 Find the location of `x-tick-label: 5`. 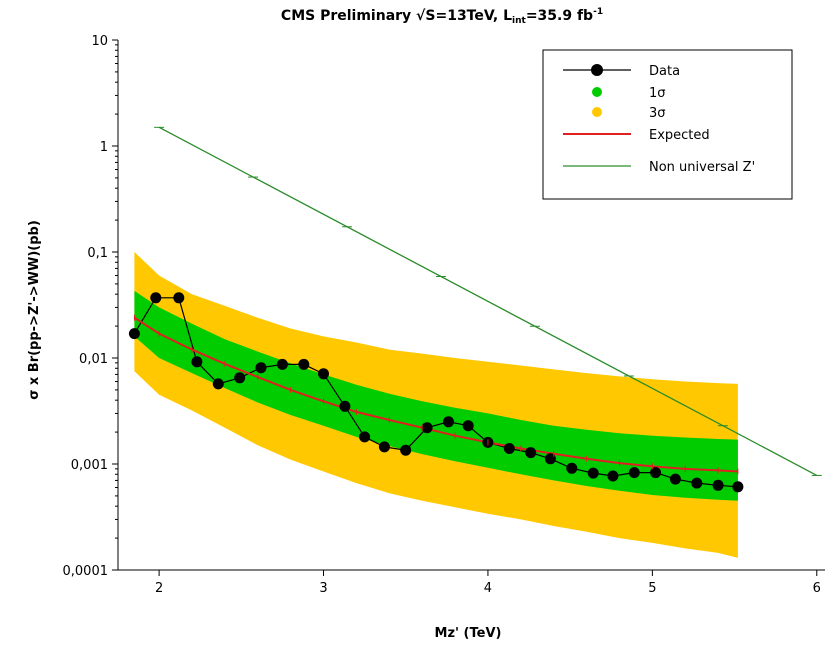

x-tick-label: 5 is located at coordinates (652, 588).